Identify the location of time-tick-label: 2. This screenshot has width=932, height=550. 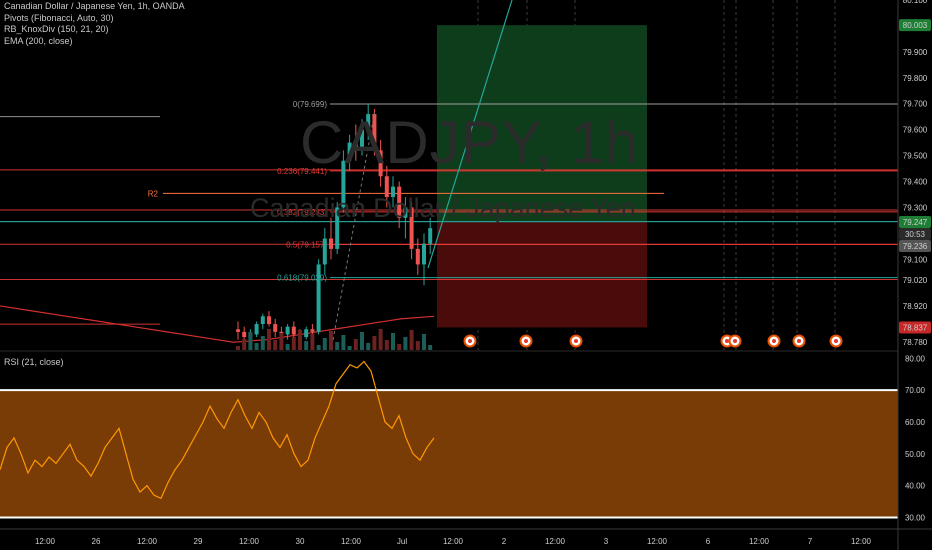
(504, 541).